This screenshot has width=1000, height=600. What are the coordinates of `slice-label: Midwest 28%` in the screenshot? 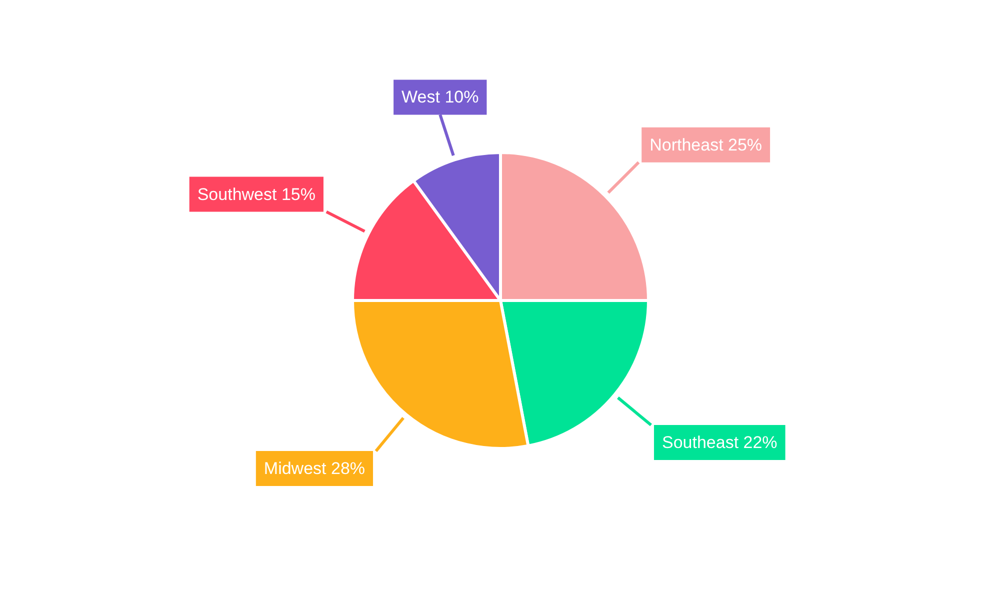 It's located at (315, 468).